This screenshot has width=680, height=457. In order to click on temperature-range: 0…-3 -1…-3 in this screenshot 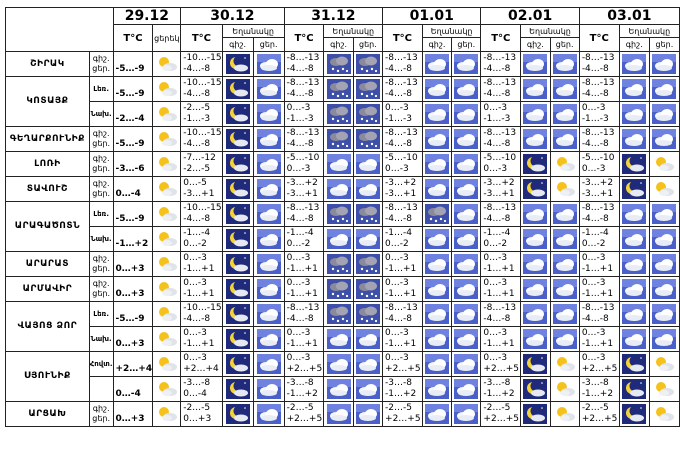, I will do `click(501, 114)`.